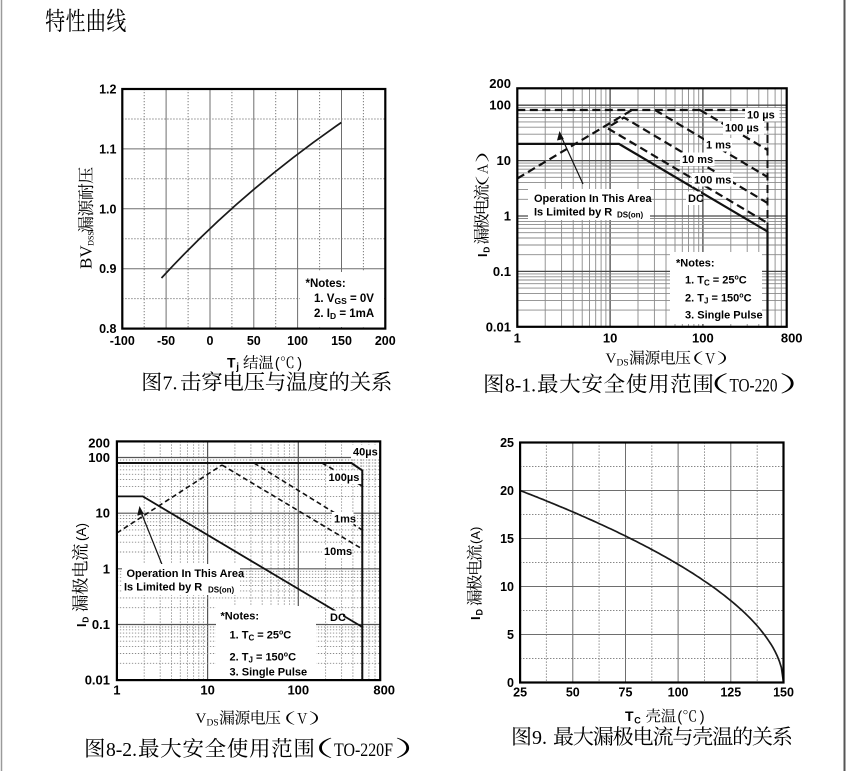  What do you see at coordinates (107, 209) in the screenshot?
I see `svg-text: 1.0` at bounding box center [107, 209].